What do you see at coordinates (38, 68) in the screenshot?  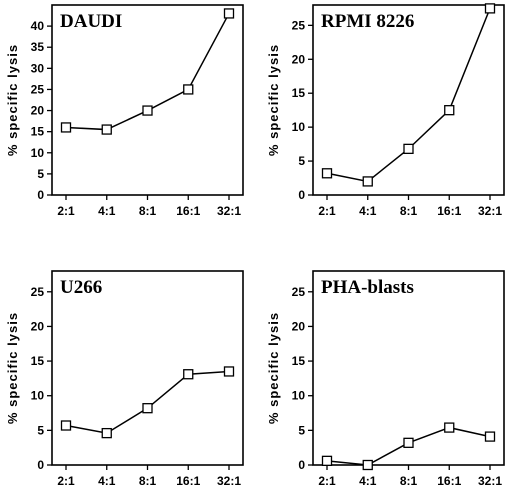 I see `y-tick-label: 30` at bounding box center [38, 68].